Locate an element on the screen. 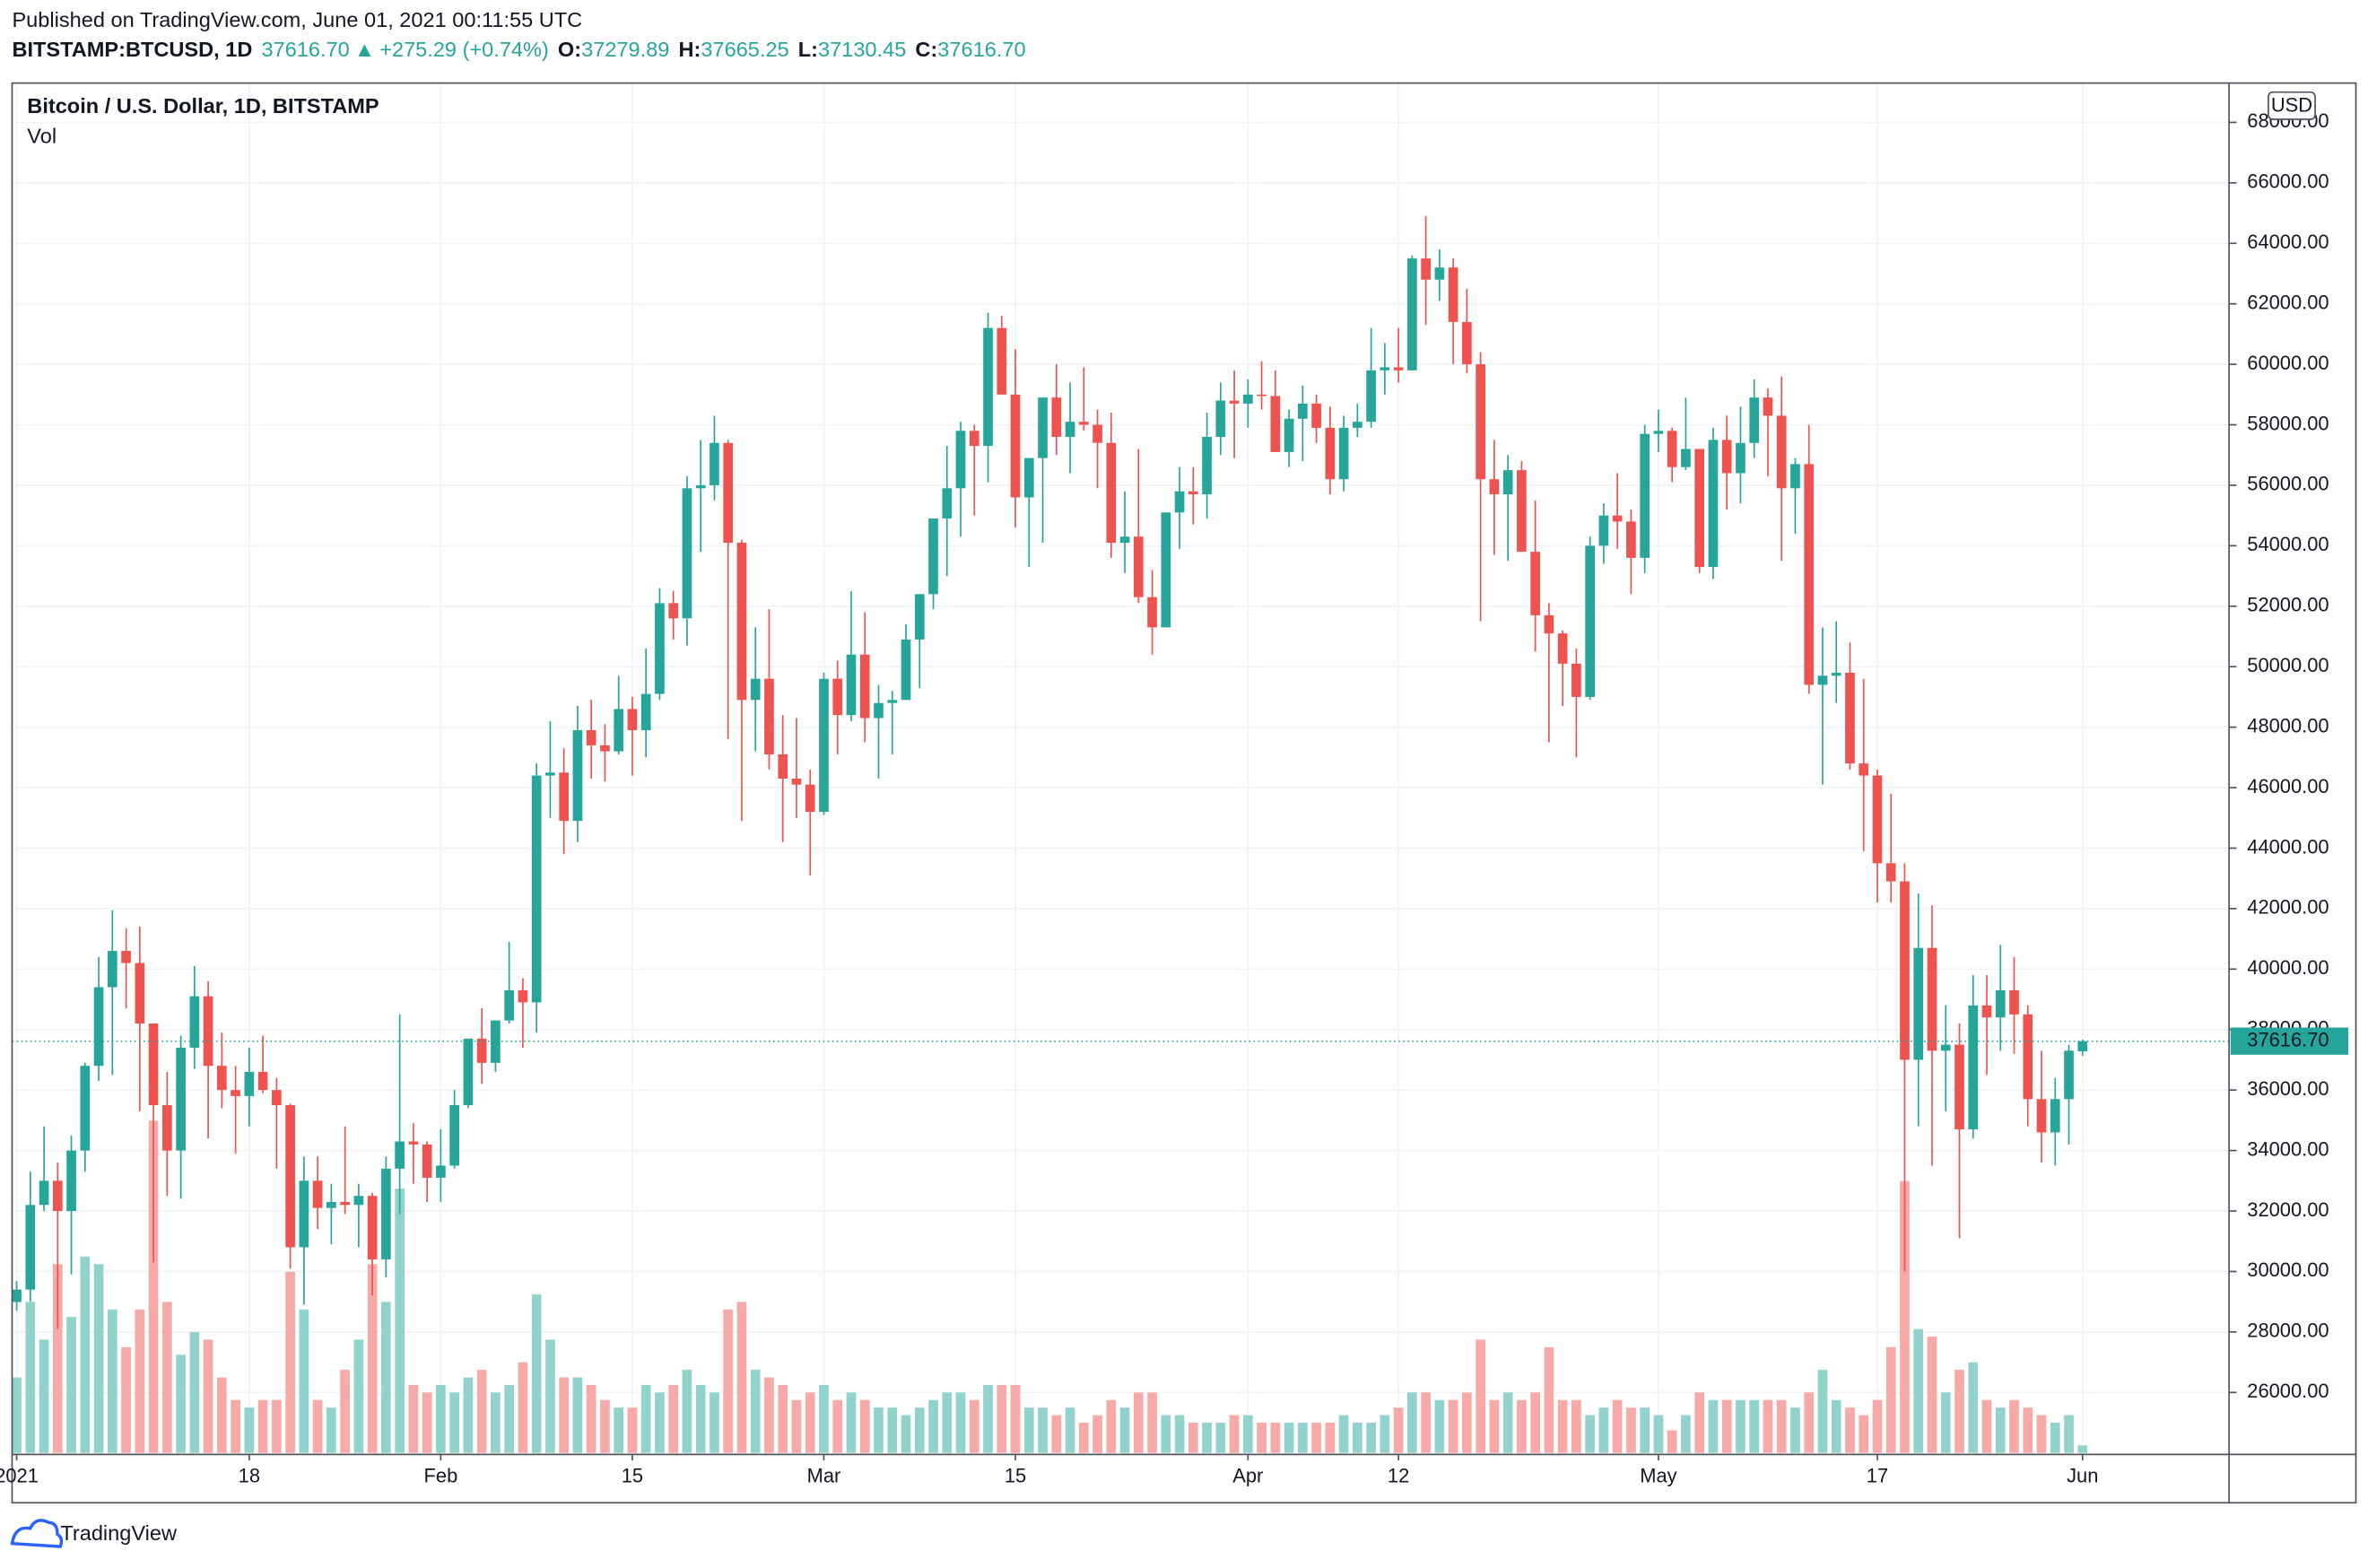  last-price: 37616.70 is located at coordinates (305, 50).